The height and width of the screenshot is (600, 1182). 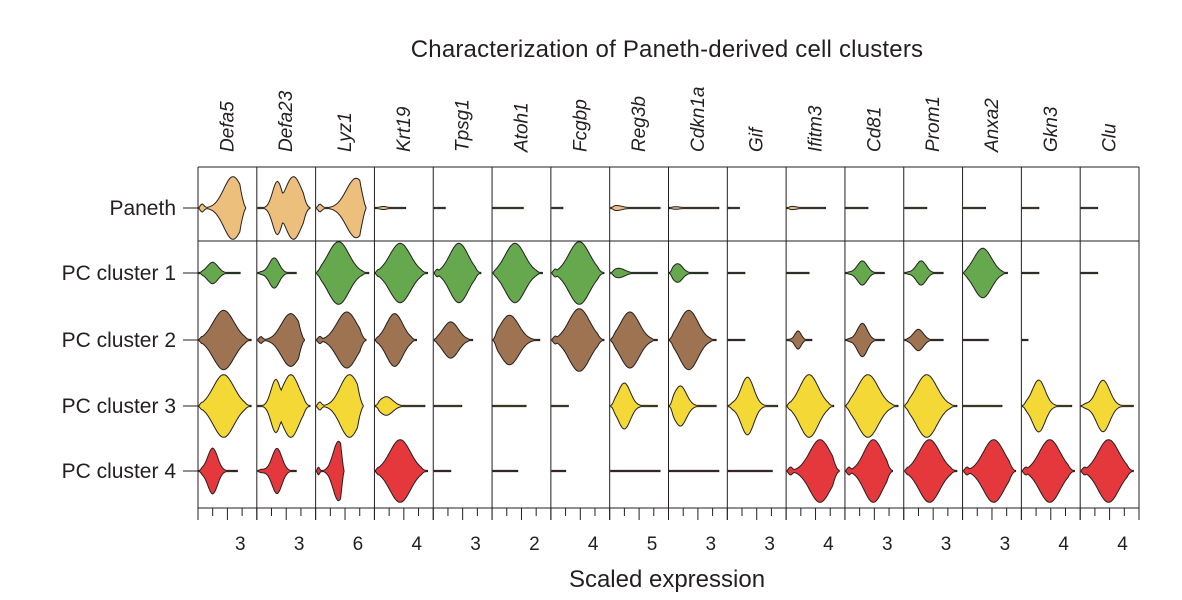 What do you see at coordinates (142, 208) in the screenshot?
I see `cluster-label: Paneth` at bounding box center [142, 208].